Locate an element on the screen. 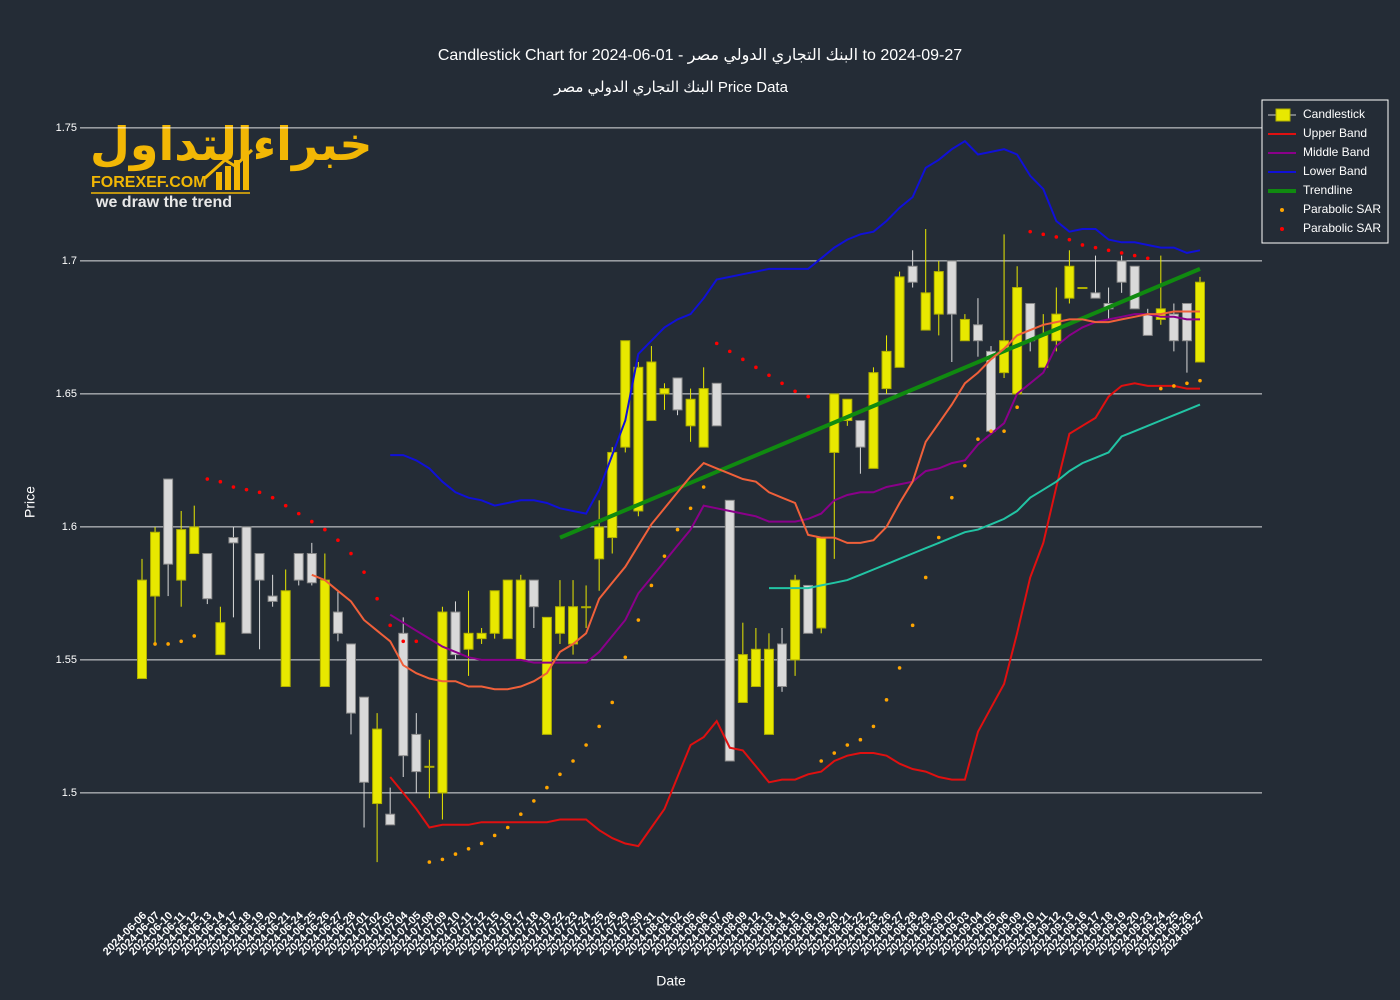 The width and height of the screenshot is (1400, 1000). x-axis-title: Date is located at coordinates (671, 981).